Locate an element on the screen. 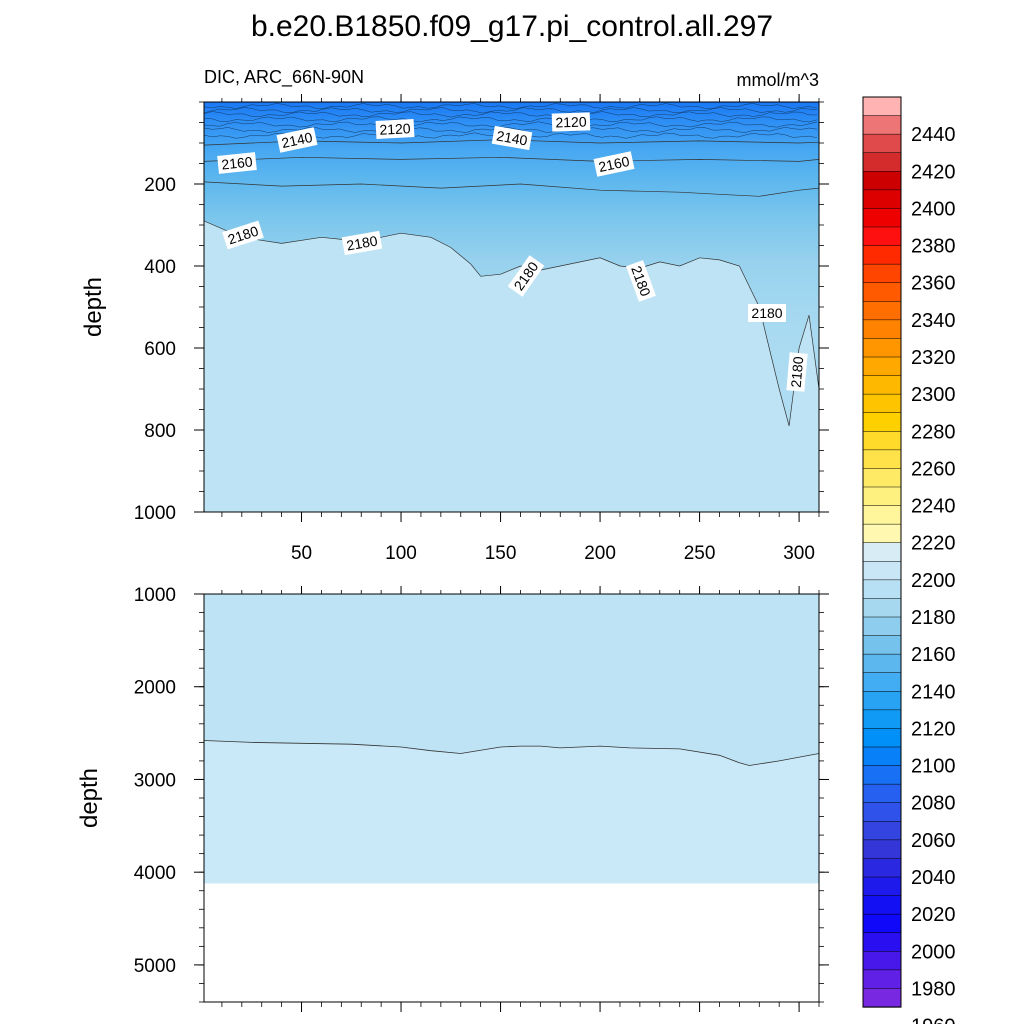 The width and height of the screenshot is (1024, 1024). colorbar-label: 2300 is located at coordinates (933, 395).